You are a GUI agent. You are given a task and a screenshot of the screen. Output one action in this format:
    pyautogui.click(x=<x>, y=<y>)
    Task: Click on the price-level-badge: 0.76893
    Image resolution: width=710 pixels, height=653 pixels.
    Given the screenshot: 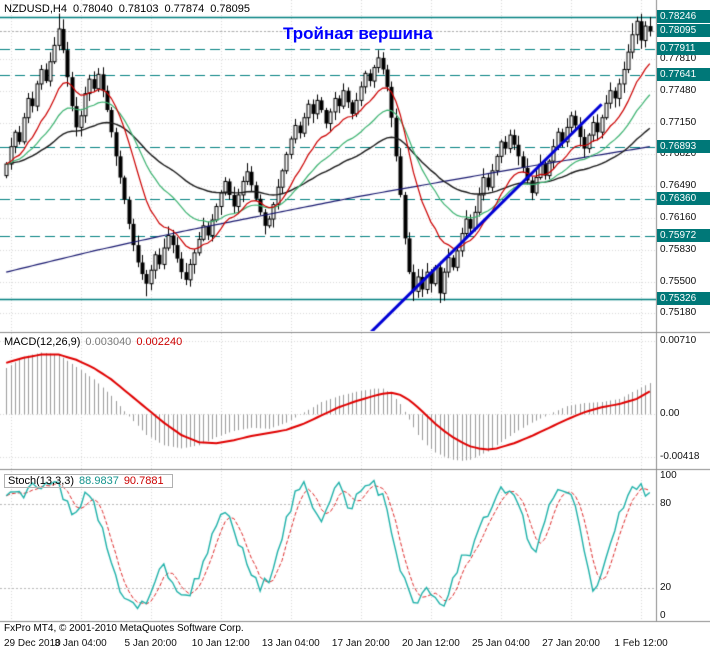 What is the action you would take?
    pyautogui.click(x=683, y=147)
    